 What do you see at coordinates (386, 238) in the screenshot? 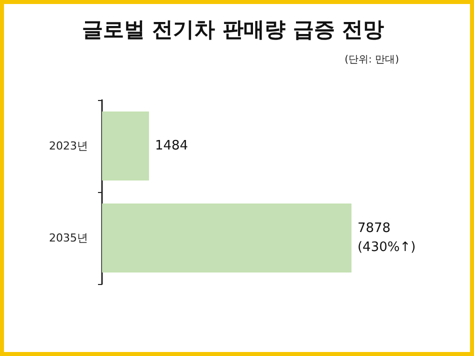
I see `data-label: 7878 (430%↑)` at bounding box center [386, 238].